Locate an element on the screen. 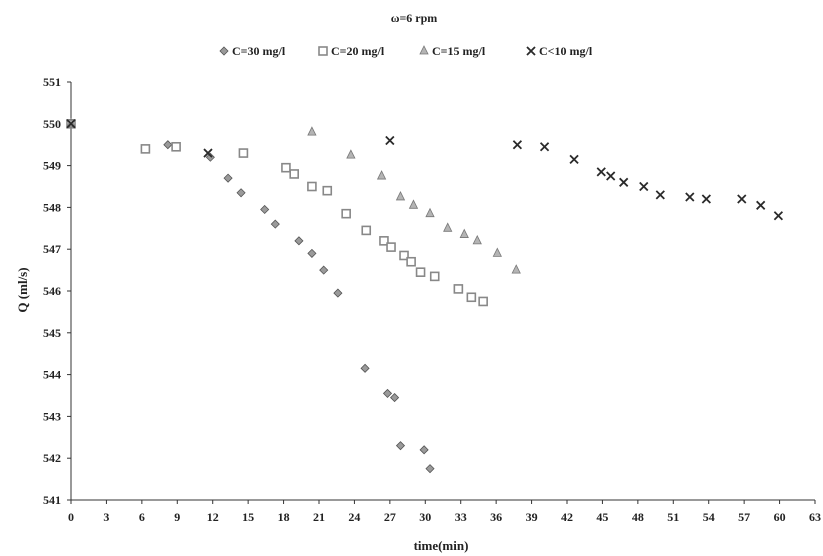 This screenshot has height=556, width=823. y-tick-label: 541 is located at coordinates (52, 500).